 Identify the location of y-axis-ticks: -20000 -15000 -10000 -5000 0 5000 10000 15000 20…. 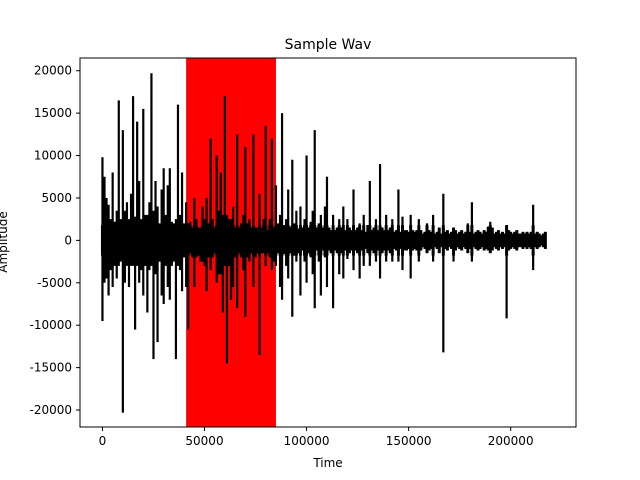
(54, 240).